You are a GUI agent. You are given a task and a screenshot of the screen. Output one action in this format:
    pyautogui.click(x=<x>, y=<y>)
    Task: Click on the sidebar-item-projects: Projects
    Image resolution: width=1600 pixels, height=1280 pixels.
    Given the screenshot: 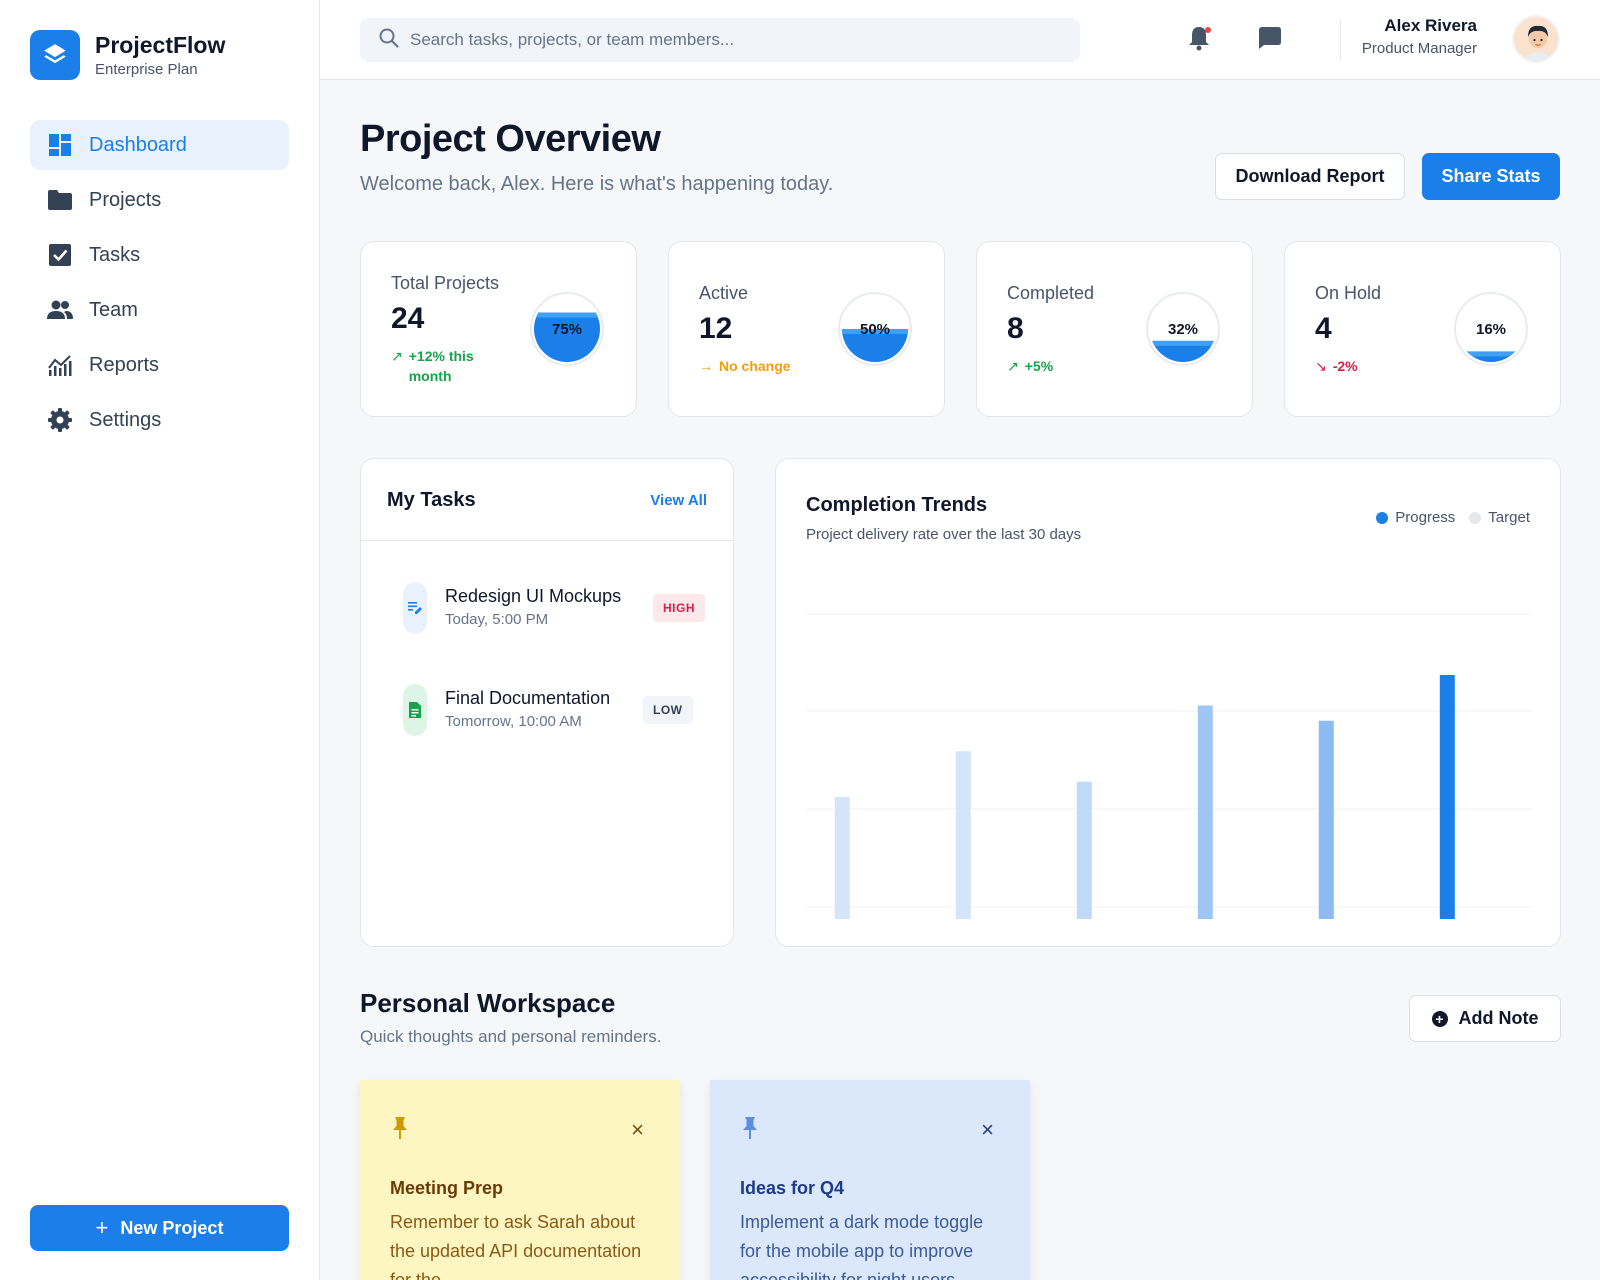 What is the action you would take?
    pyautogui.click(x=159, y=200)
    